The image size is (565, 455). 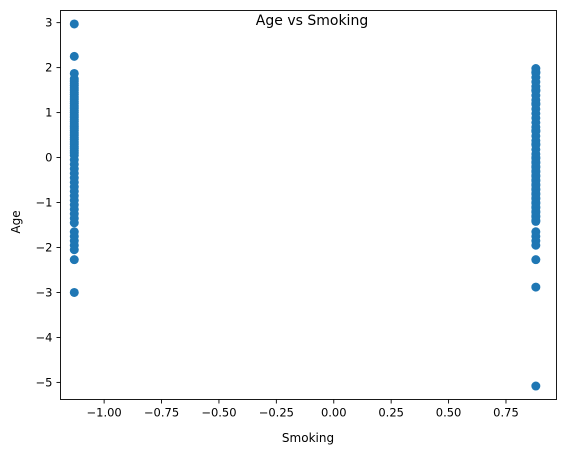 I want to click on x-tick-label: 0.50, so click(x=449, y=413).